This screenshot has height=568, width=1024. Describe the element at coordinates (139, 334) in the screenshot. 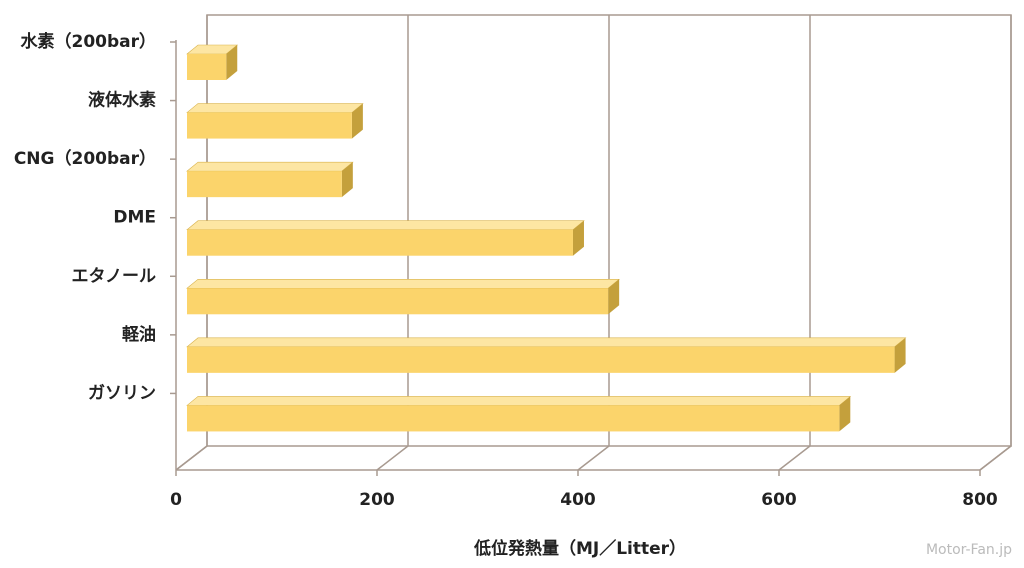

I see `y-tick-label: 軽油` at that location.